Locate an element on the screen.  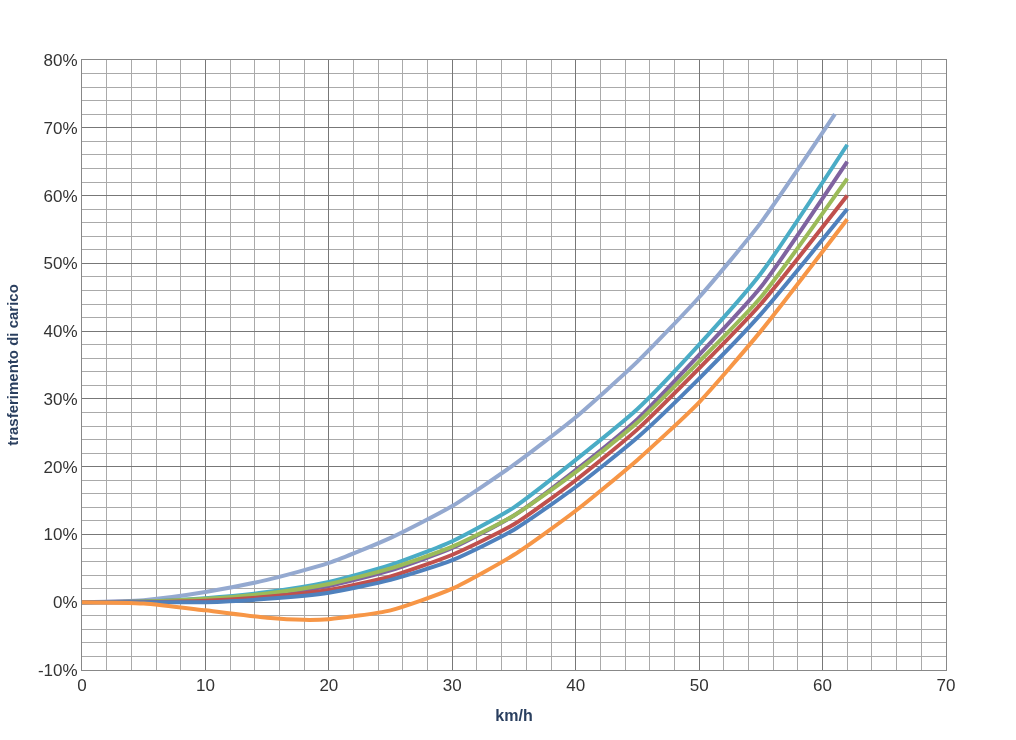
x-tick-label: 10 is located at coordinates (205, 686).